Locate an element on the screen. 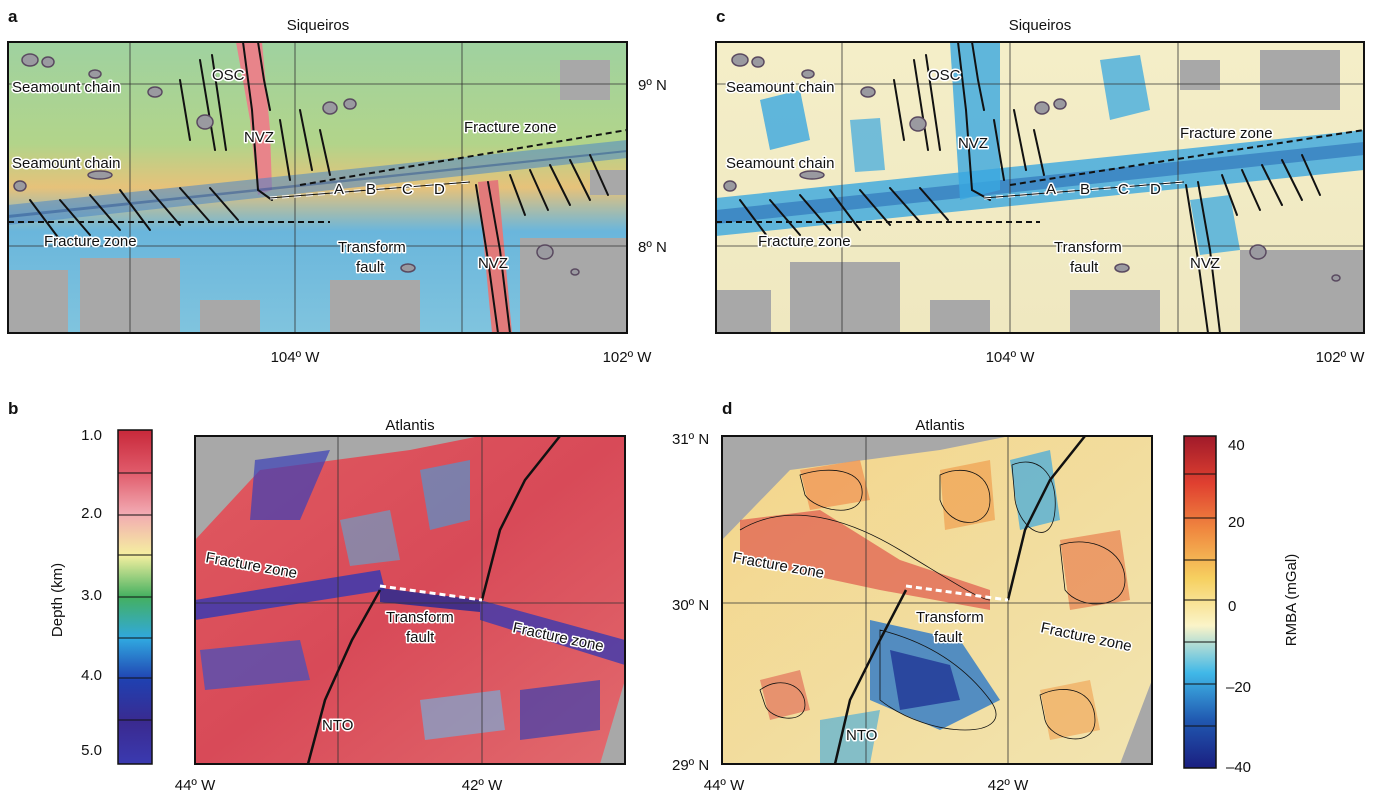 This screenshot has height=800, width=1386. panel-d-nto-label: NTO is located at coordinates (861, 735).